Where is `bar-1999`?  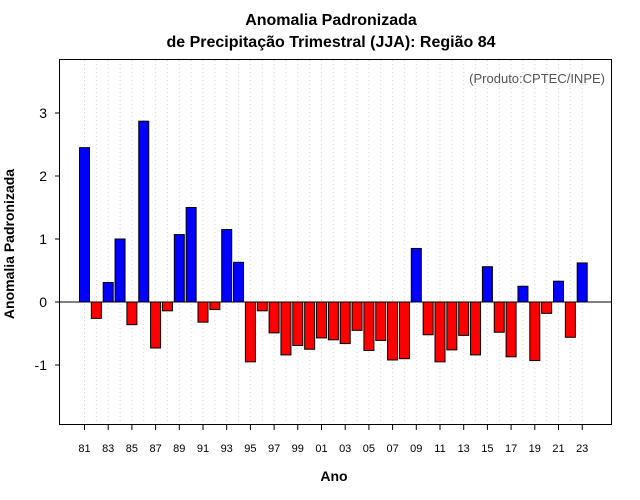
bar-1999 is located at coordinates (298, 323).